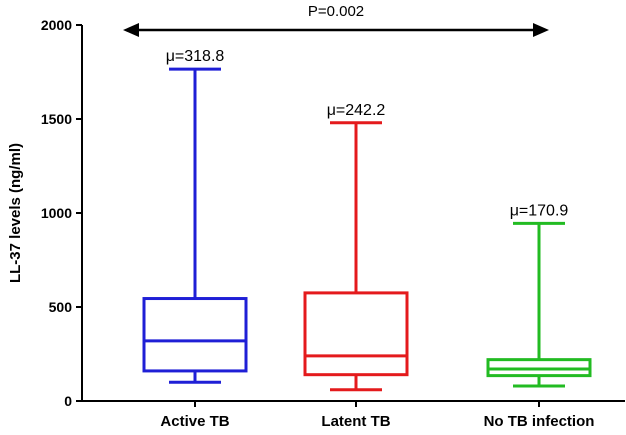 The width and height of the screenshot is (626, 435). I want to click on significance-annotation: P=0.002, so click(336, 20).